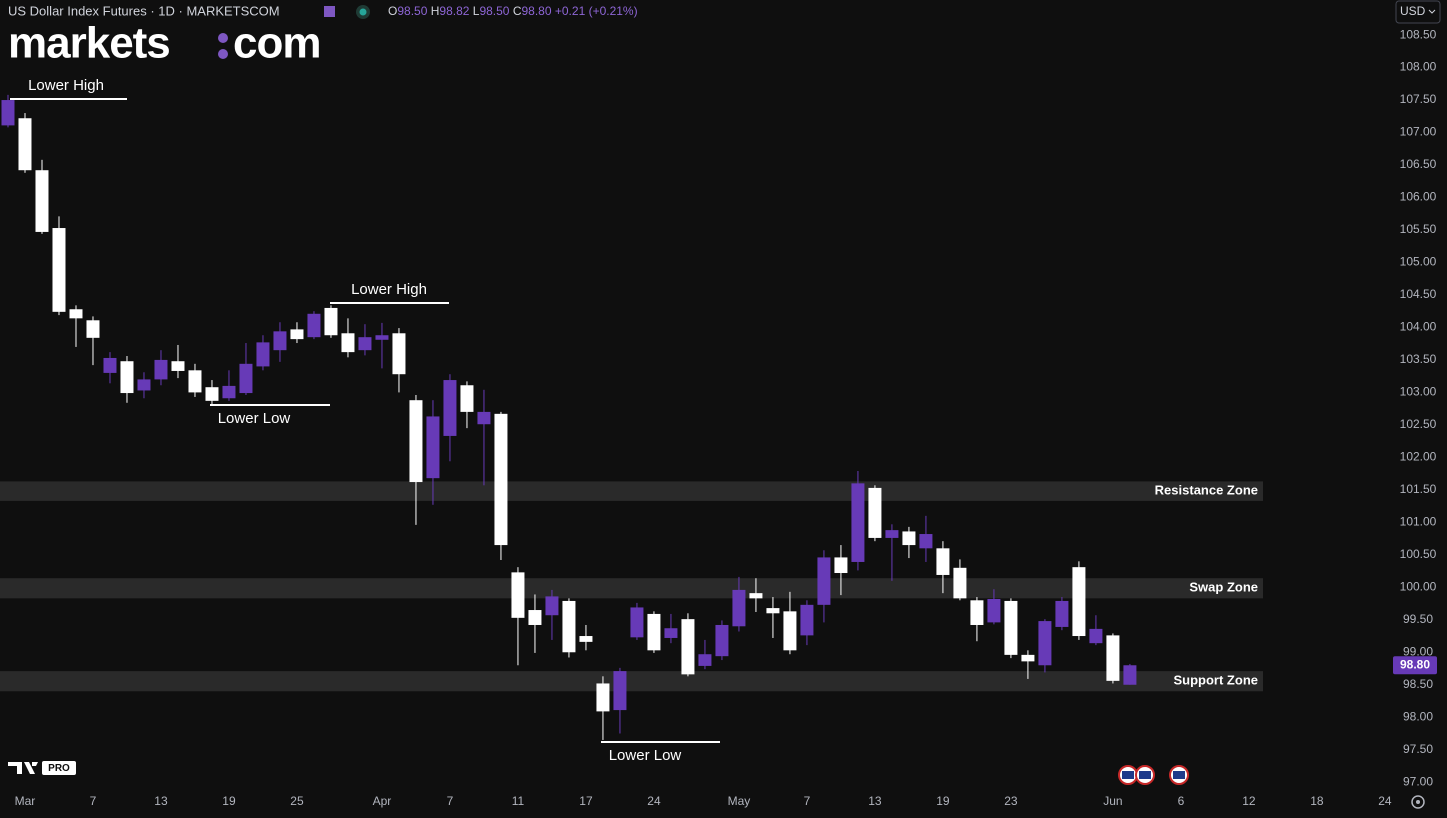 This screenshot has height=818, width=1447. I want to click on x-tick-label: 18, so click(1317, 801).